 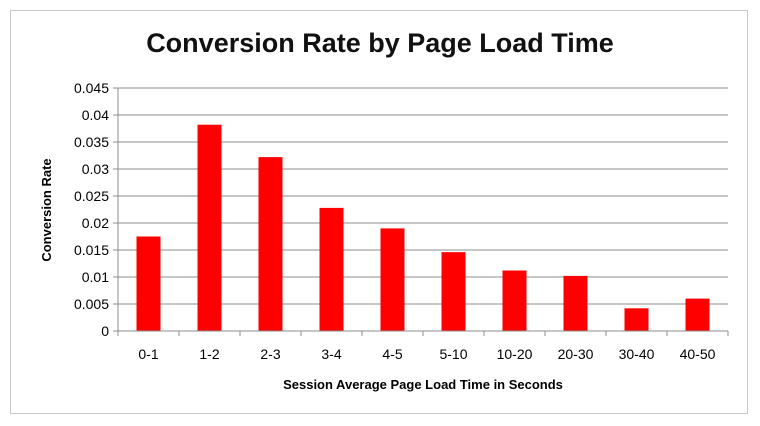 I want to click on x-tick-label: 1-2, so click(x=209, y=354).